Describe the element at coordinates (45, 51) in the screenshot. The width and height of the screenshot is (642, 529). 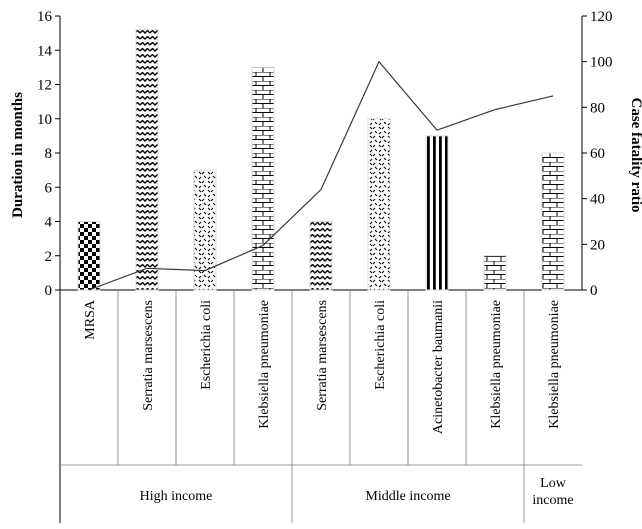
I see `left-y-tick-label: 14` at that location.